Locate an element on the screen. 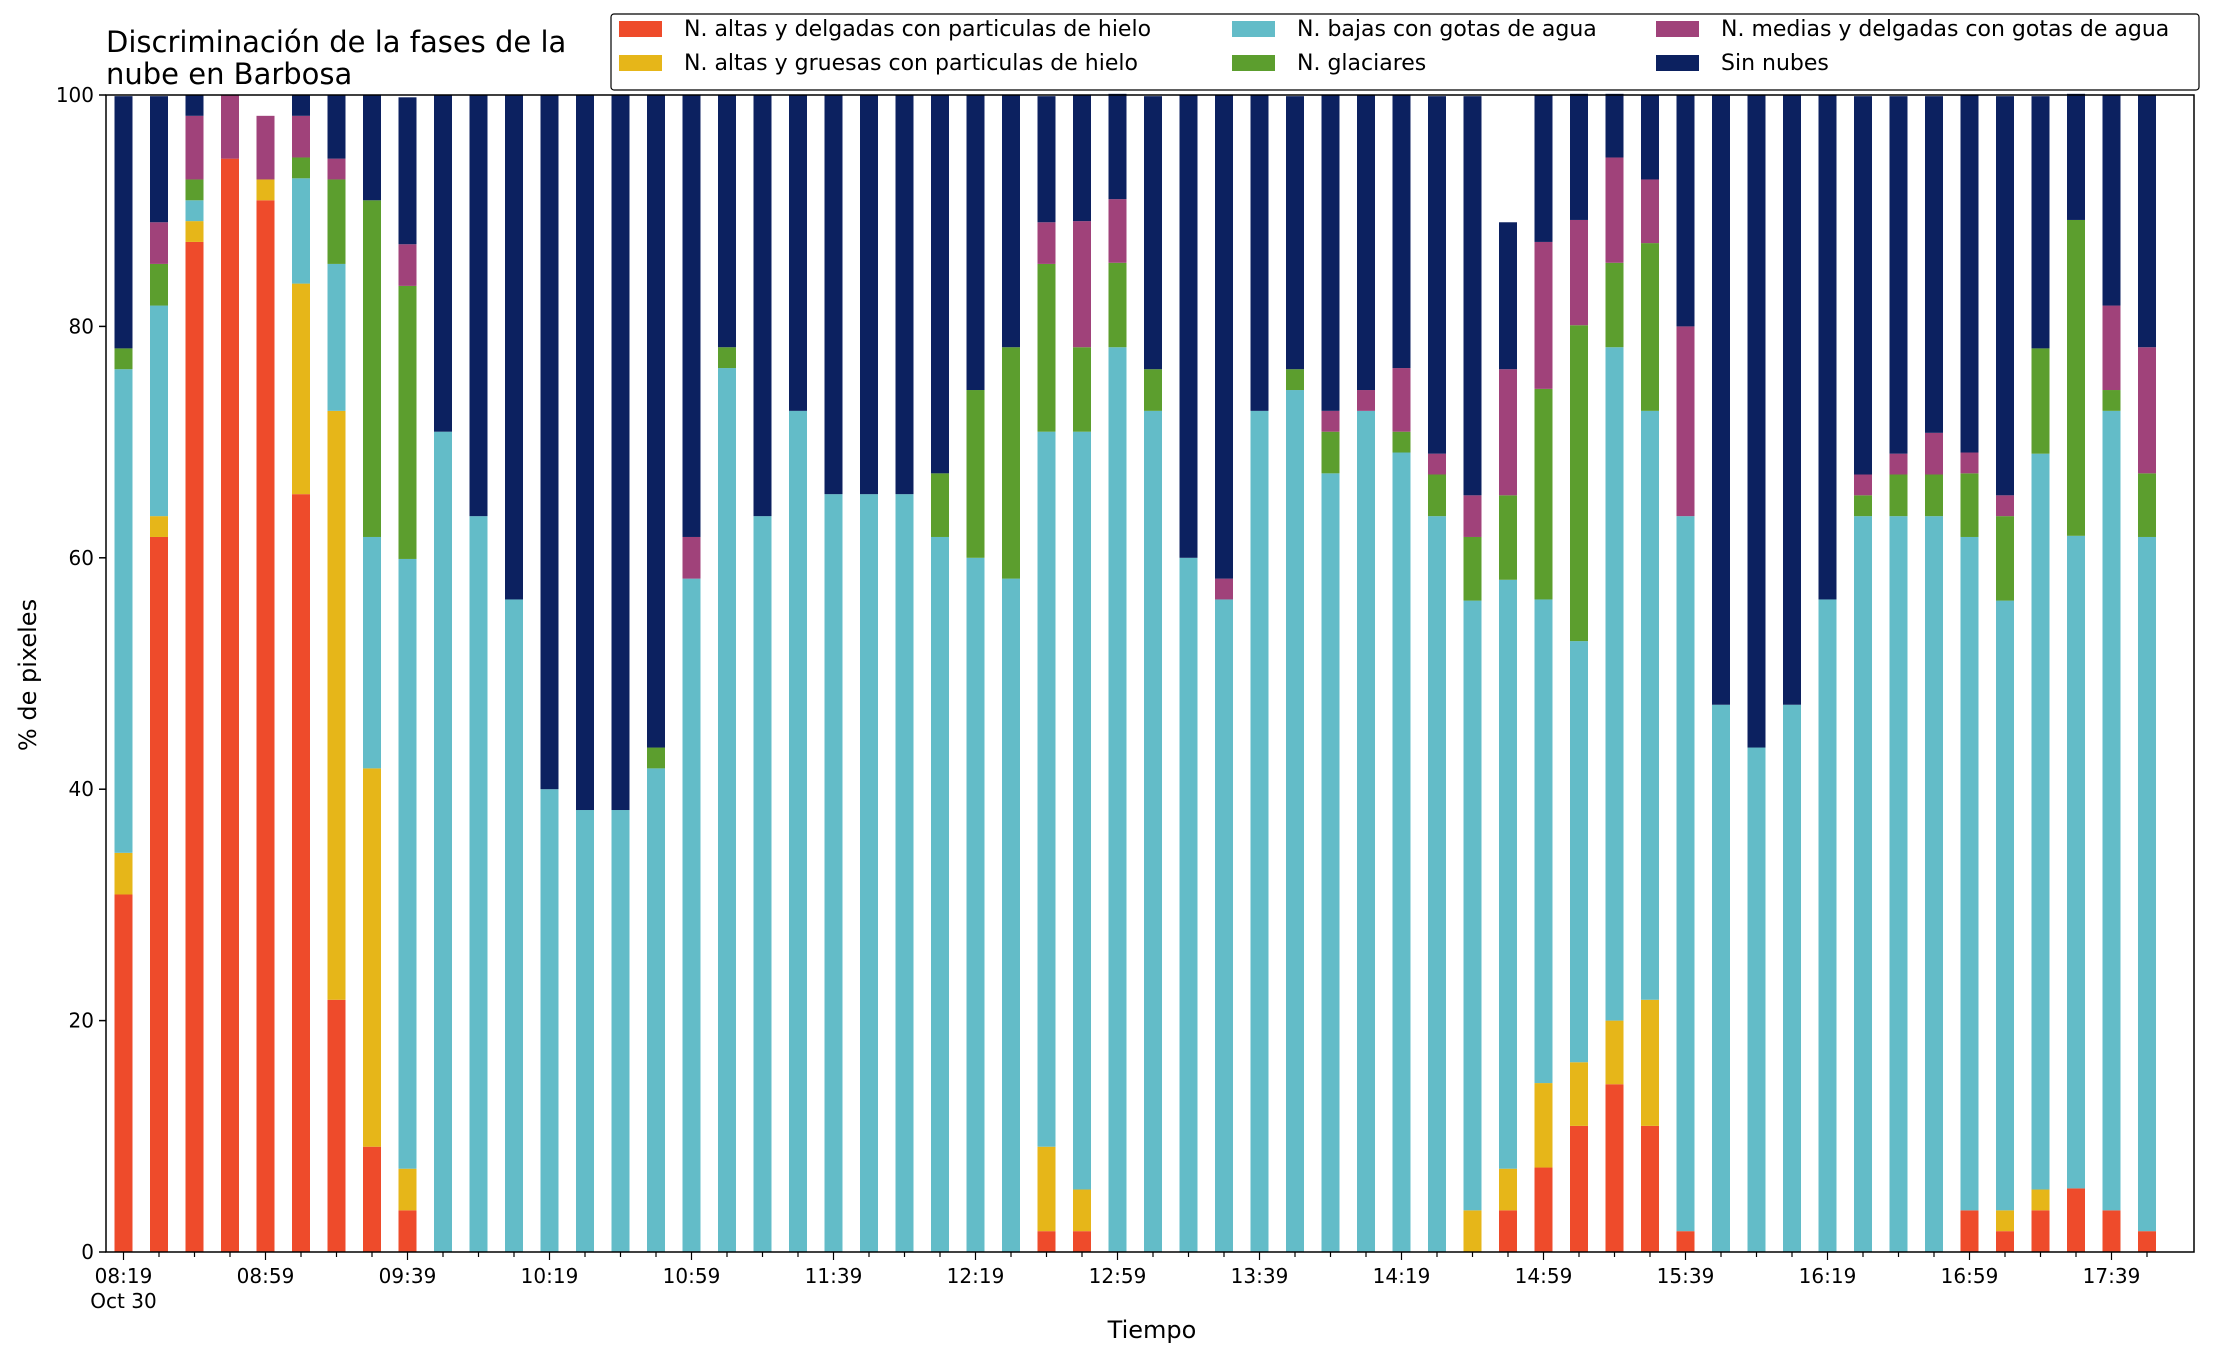  x-tick-label: 15:39 is located at coordinates (1686, 1276).